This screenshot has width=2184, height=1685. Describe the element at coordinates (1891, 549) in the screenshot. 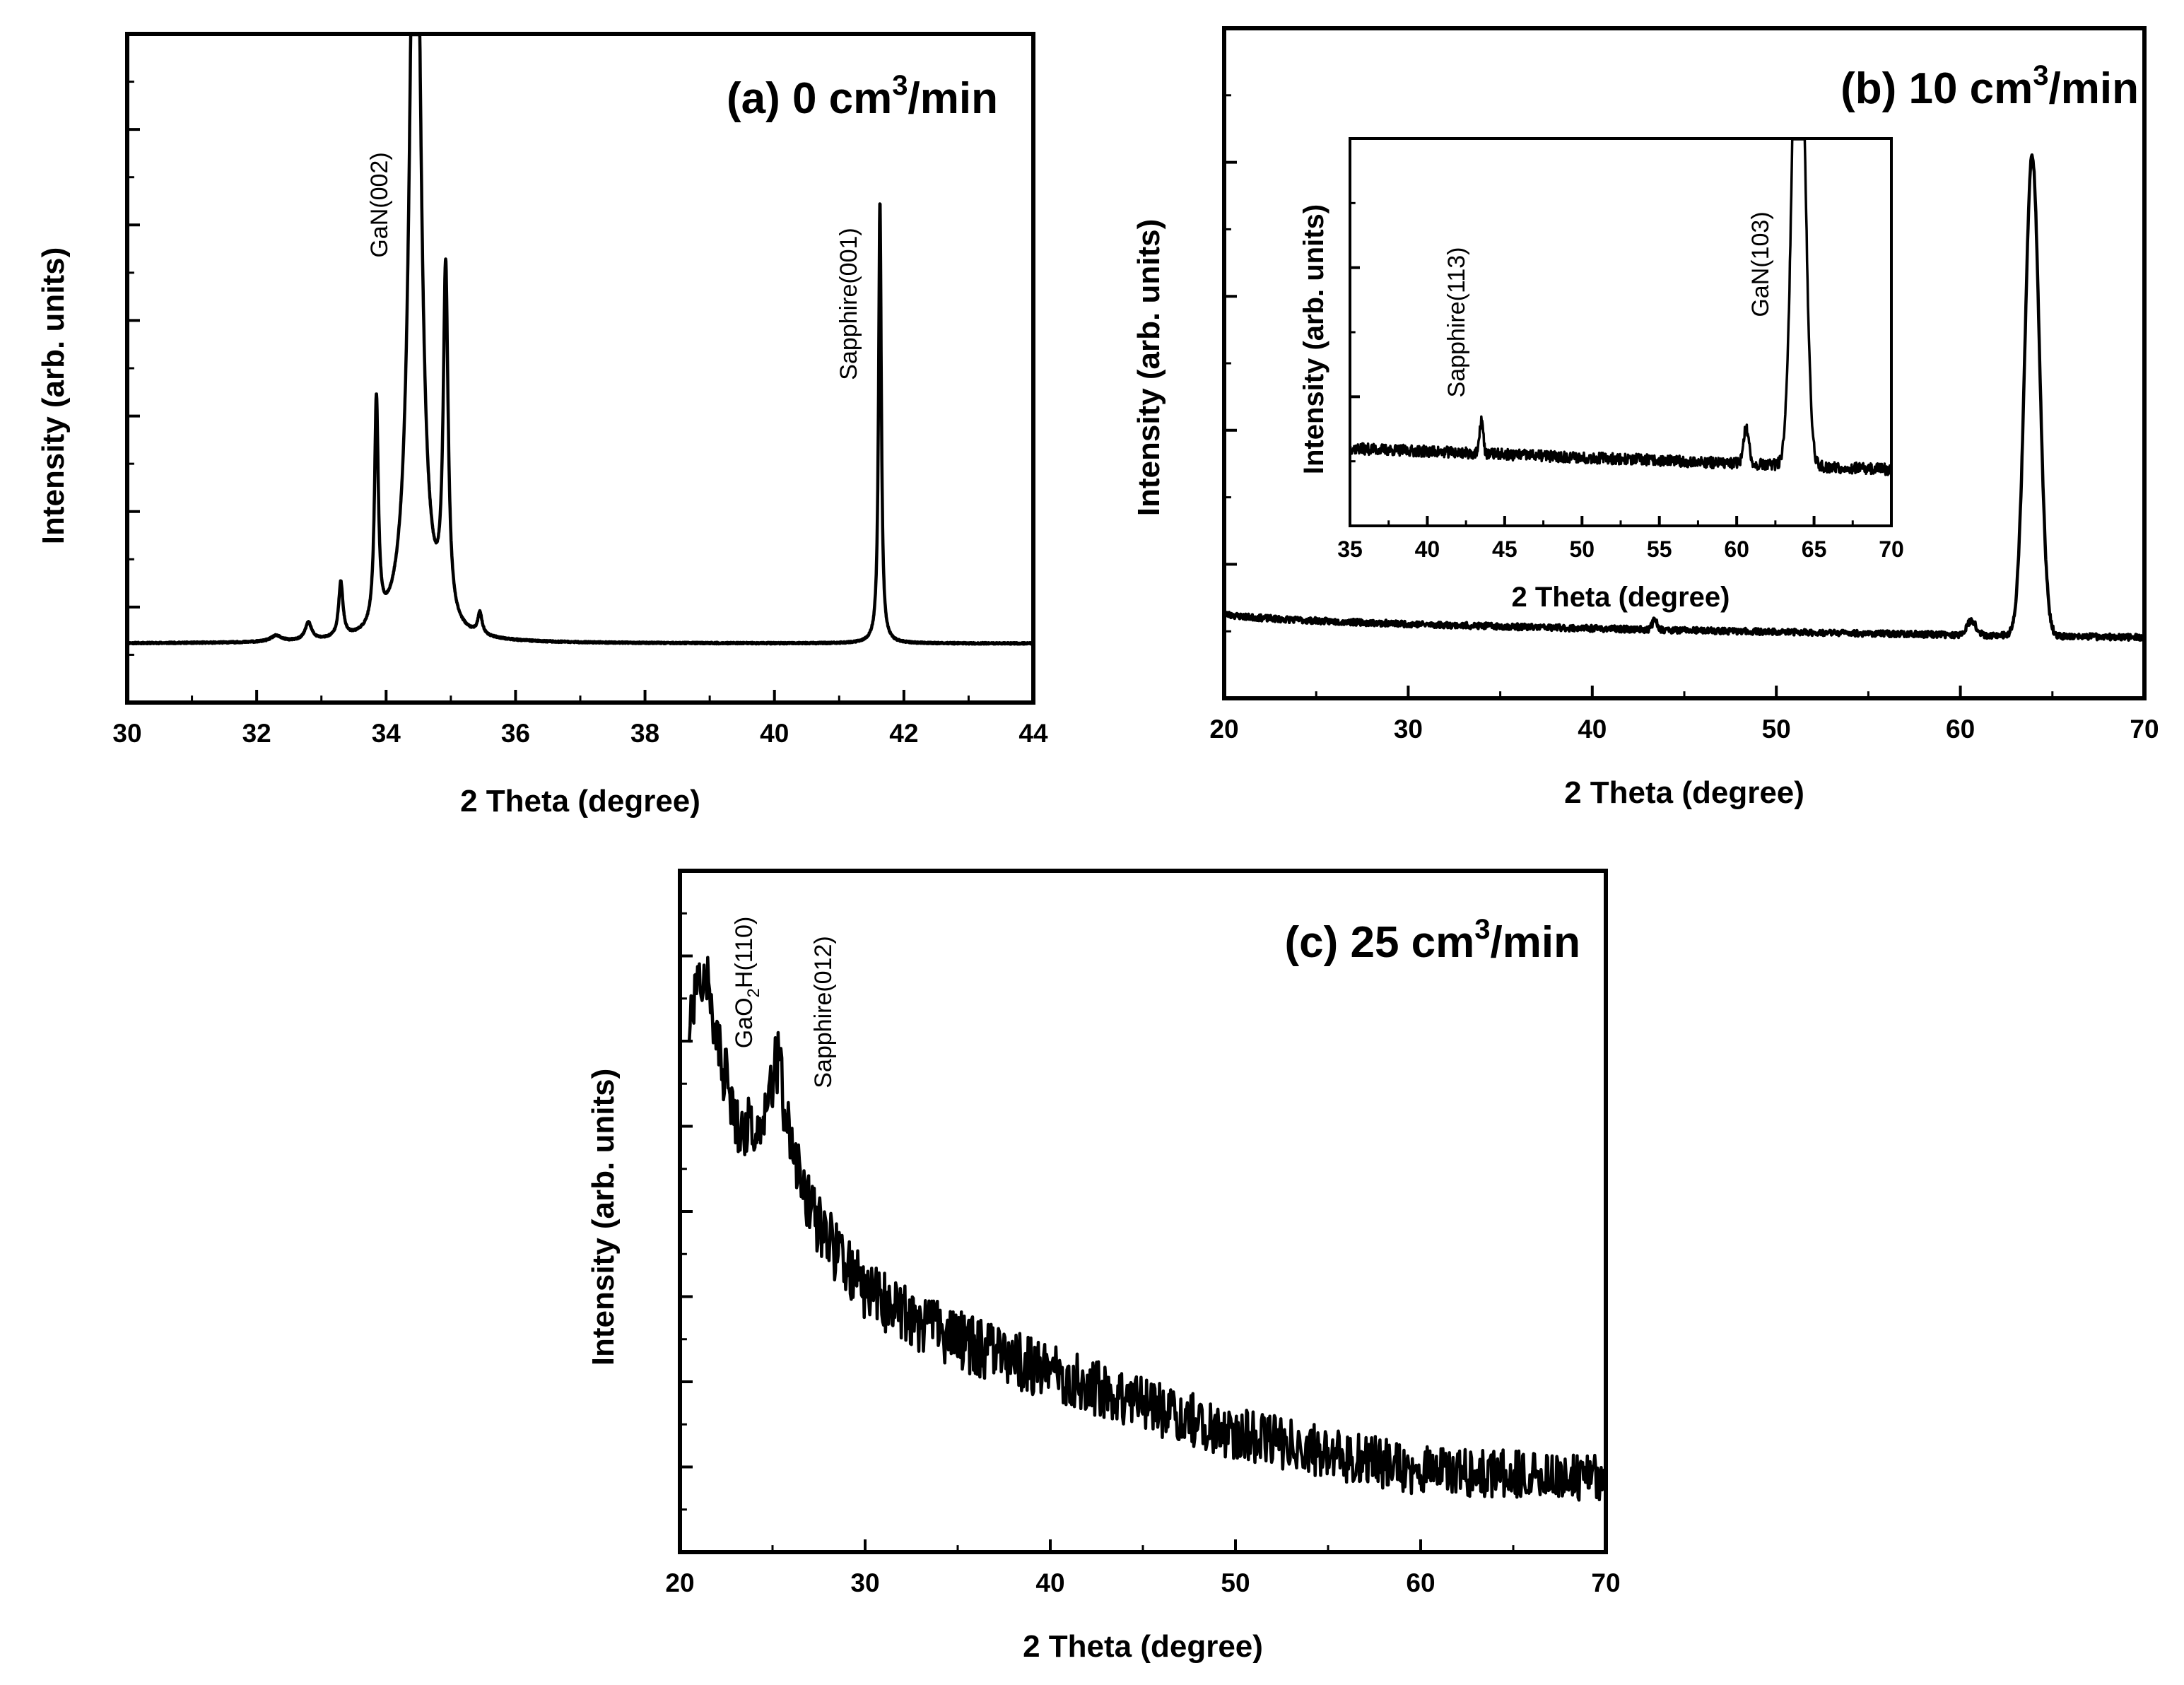

I see `panel-b-inset-x-tick-label-70: 70` at that location.